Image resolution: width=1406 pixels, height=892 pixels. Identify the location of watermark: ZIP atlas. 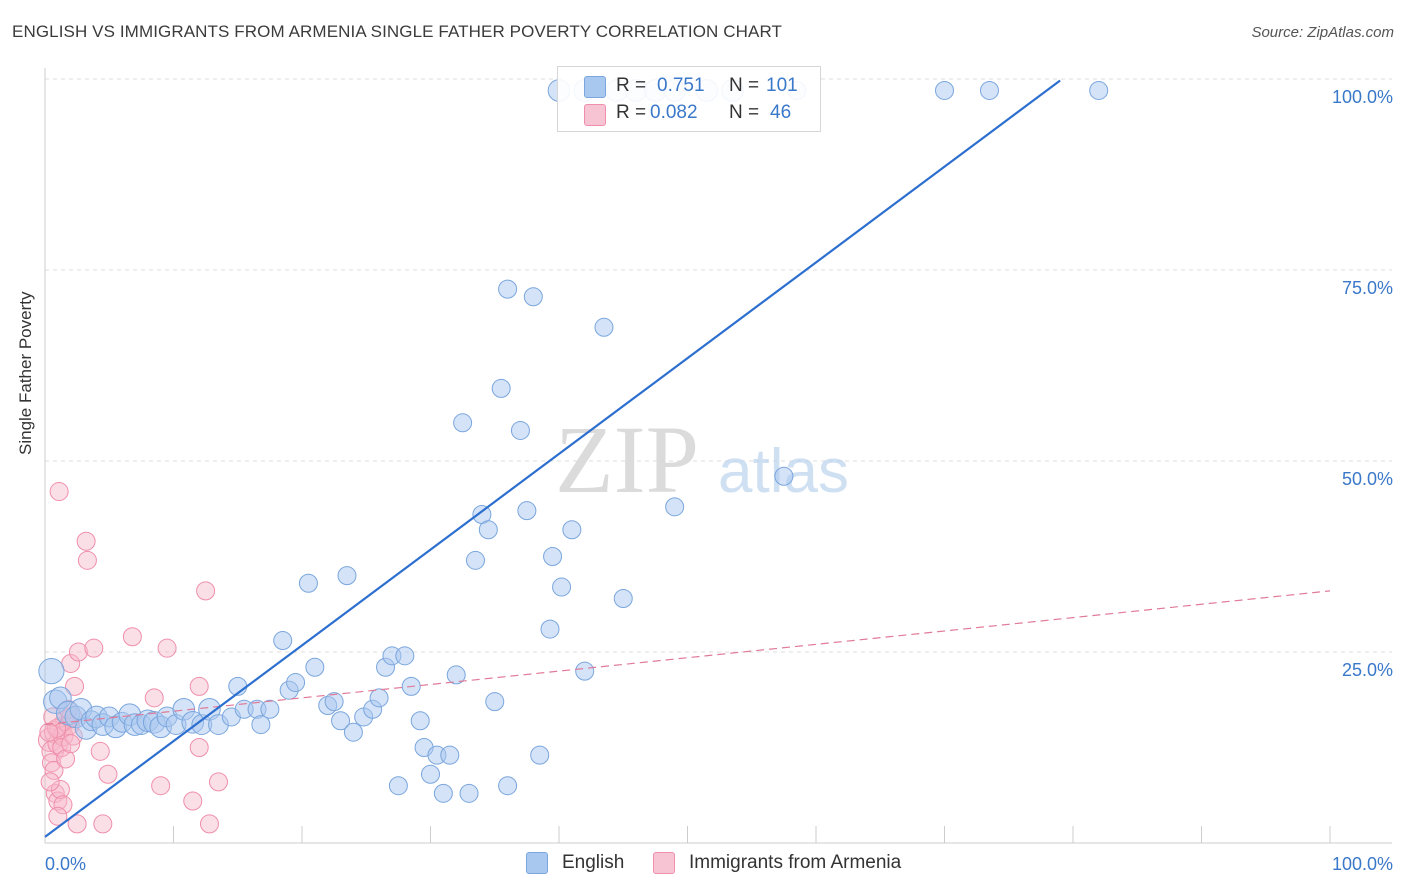
(702, 459).